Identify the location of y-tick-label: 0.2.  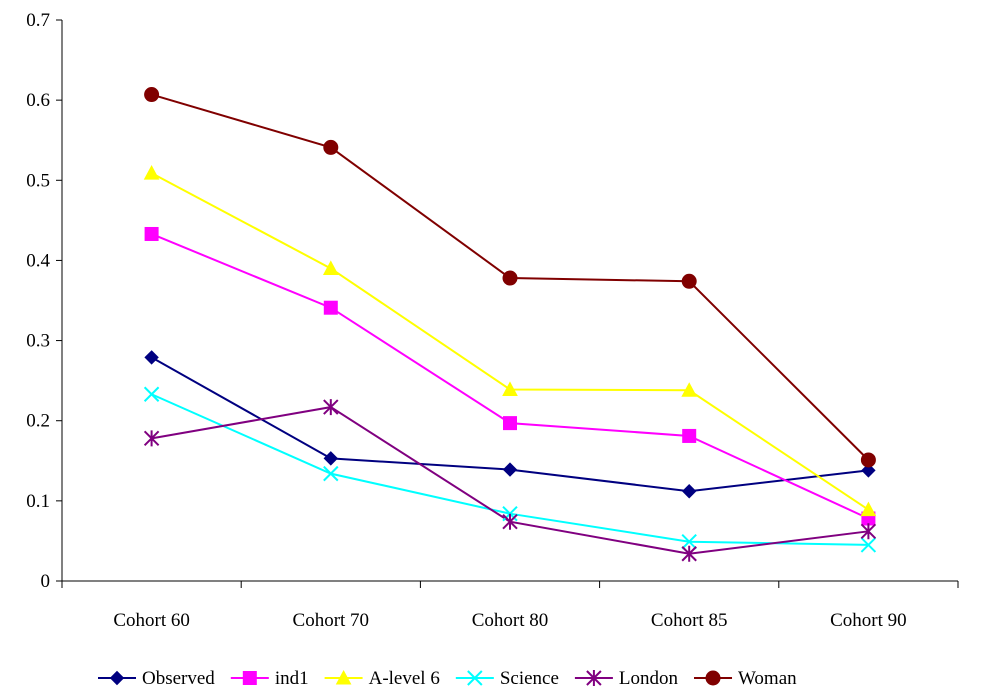
(38, 421).